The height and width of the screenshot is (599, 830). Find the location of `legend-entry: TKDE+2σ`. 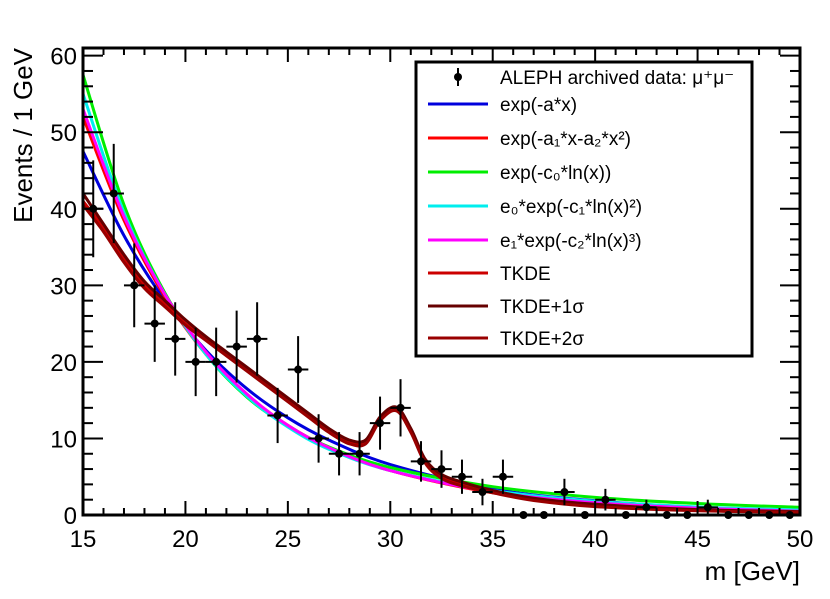

legend-entry: TKDE+2σ is located at coordinates (506, 339).